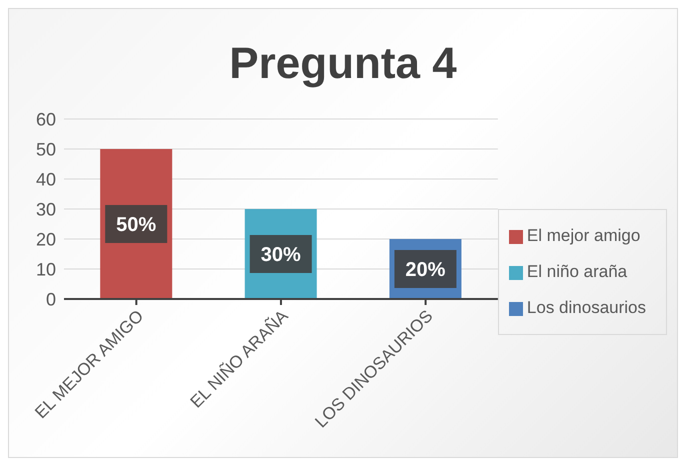 The height and width of the screenshot is (464, 684). I want to click on y-tick-label: 30, so click(46, 209).